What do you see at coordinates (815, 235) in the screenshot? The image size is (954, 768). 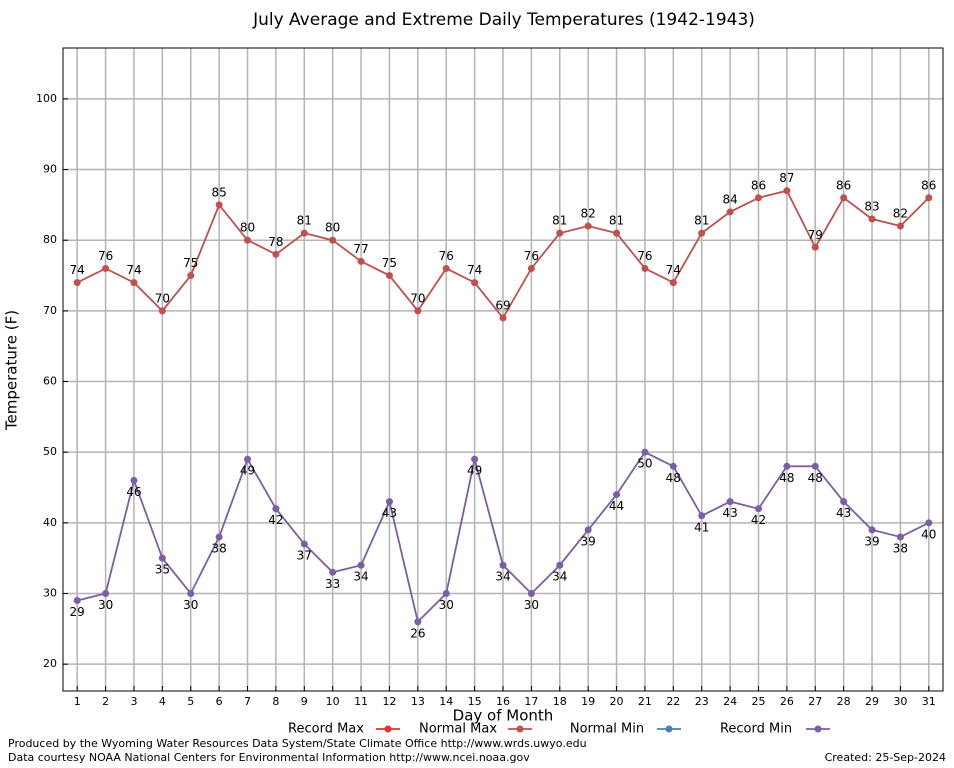 I see `data-label: 79` at bounding box center [815, 235].